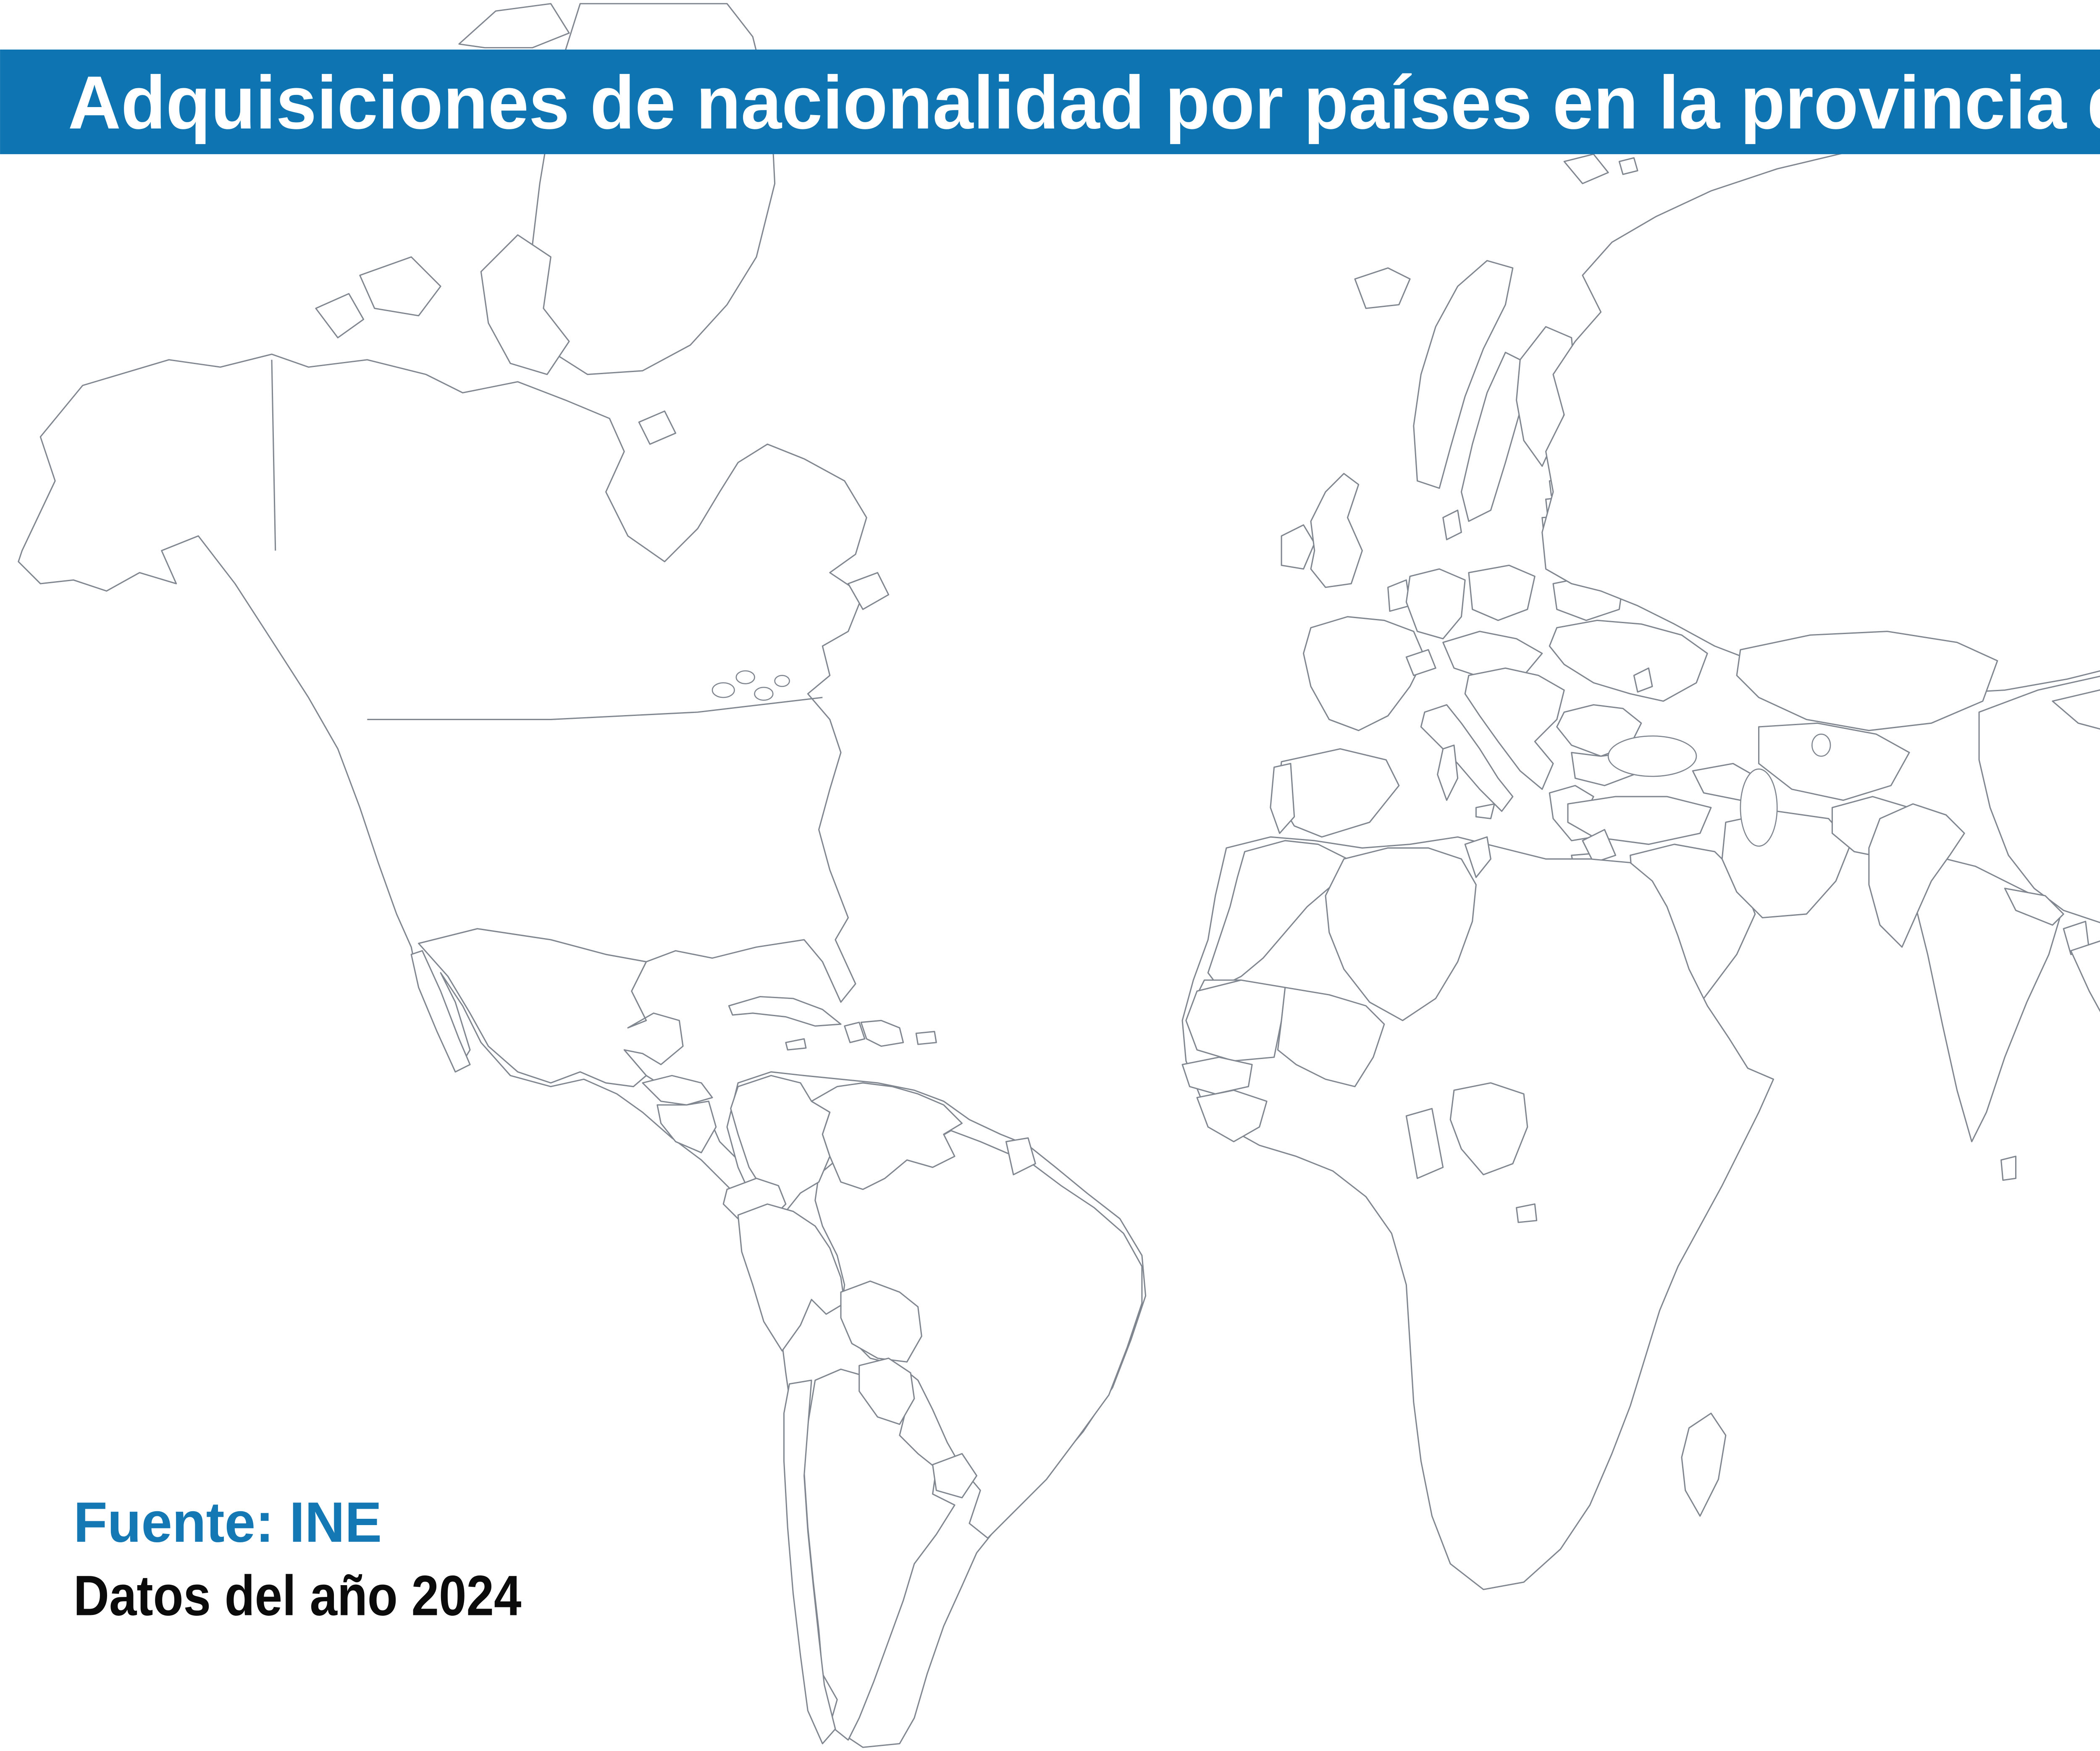  I want to click on country-kazakhstan, so click(1867, 681).